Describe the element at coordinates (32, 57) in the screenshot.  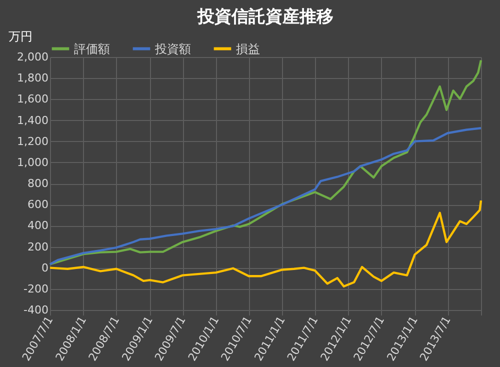
I see `y-tick-label: 2,000` at that location.